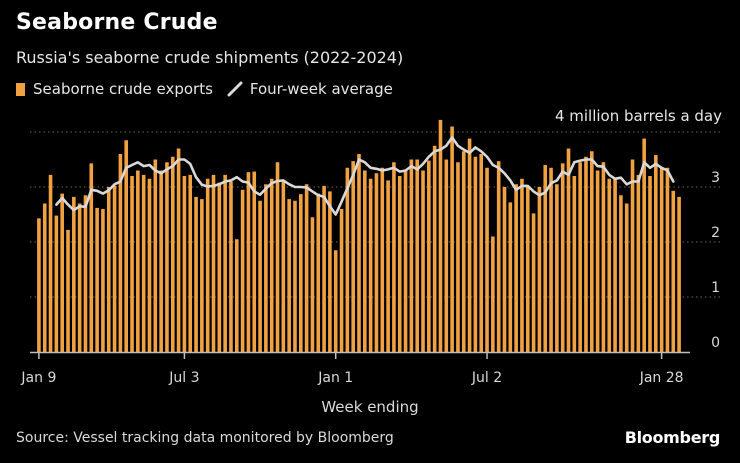 The width and height of the screenshot is (740, 463). Describe the element at coordinates (715, 233) in the screenshot. I see `y-tick-label: 2` at that location.